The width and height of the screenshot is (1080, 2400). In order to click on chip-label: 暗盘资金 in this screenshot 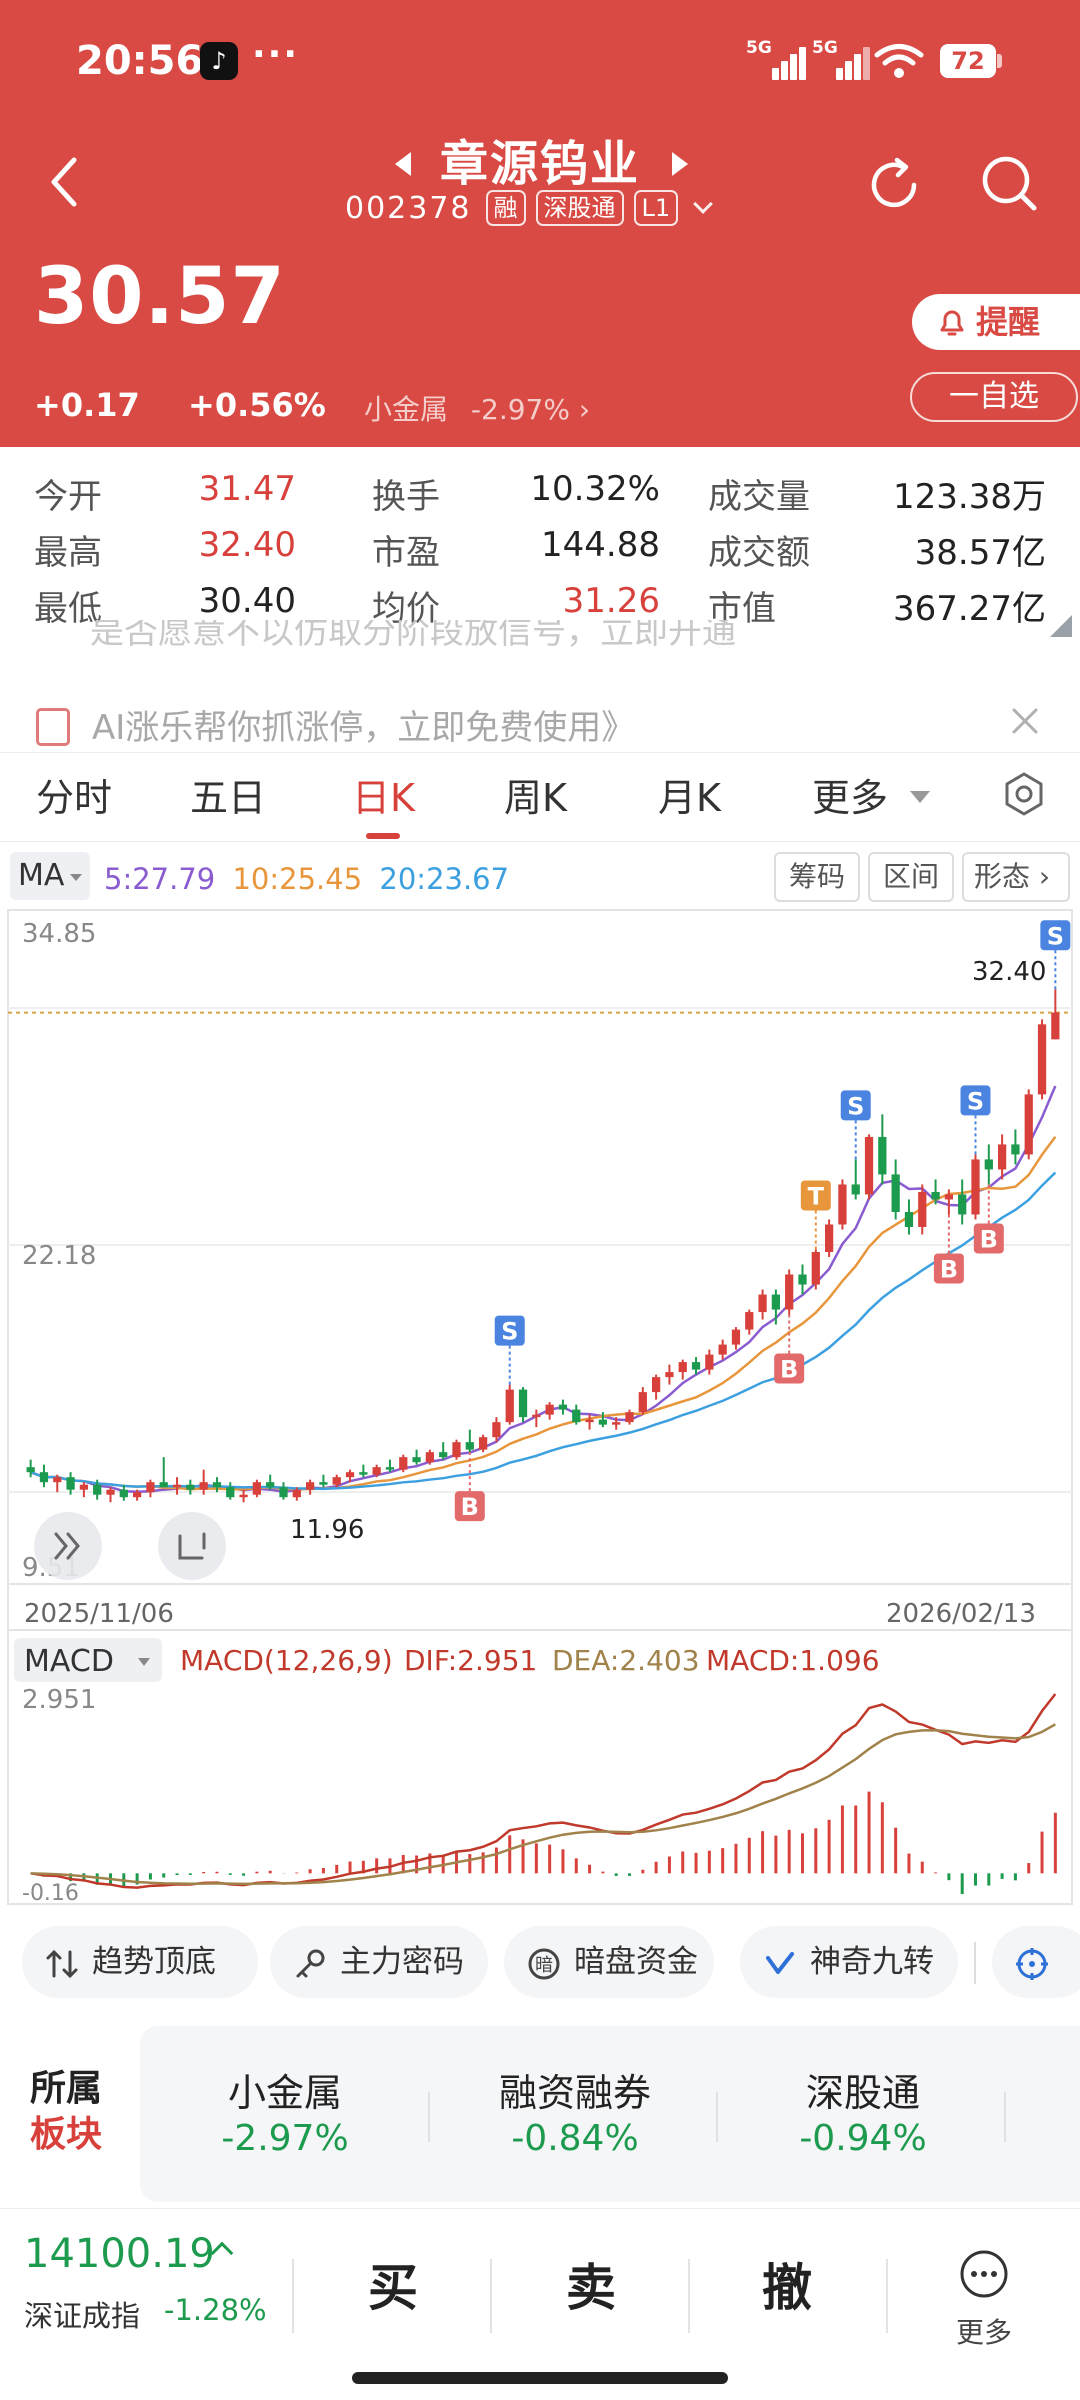, I will do `click(636, 1962)`.